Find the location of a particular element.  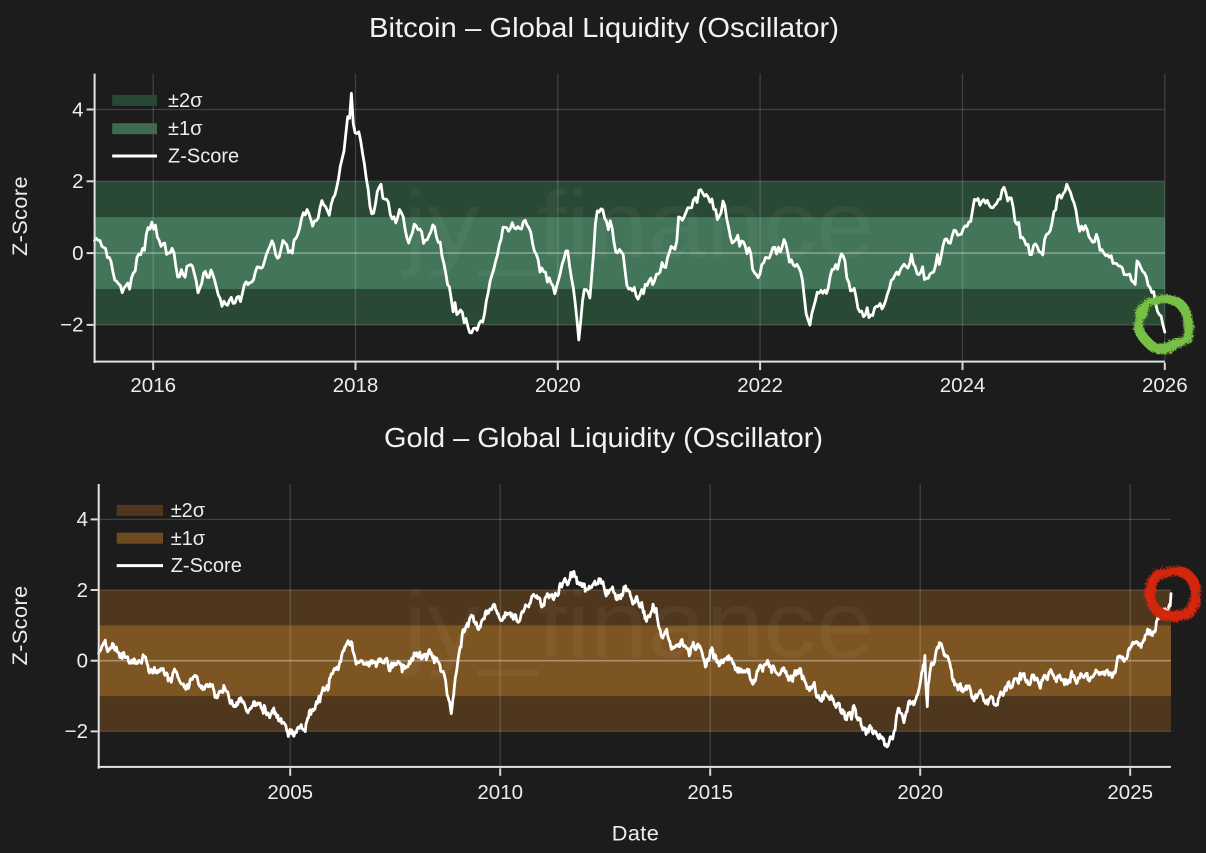

svg-text: 2015 is located at coordinates (710, 792).